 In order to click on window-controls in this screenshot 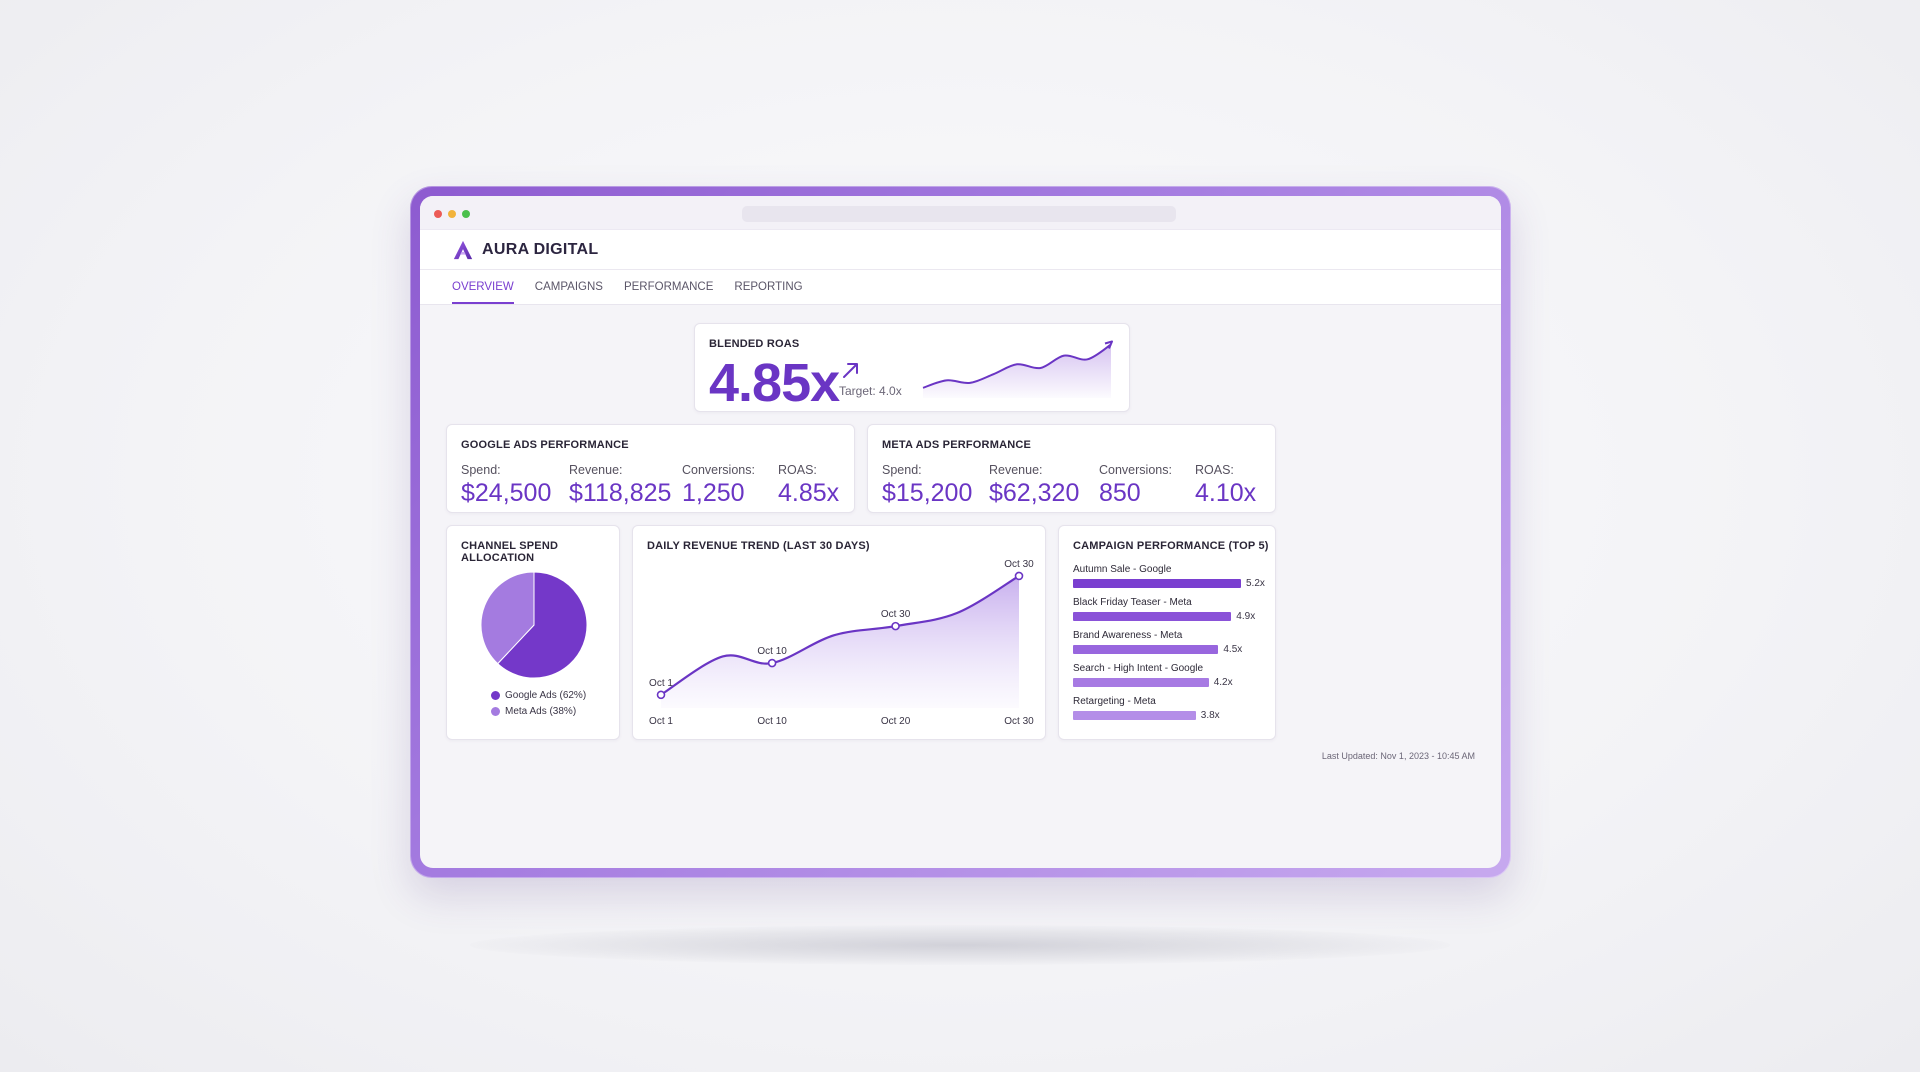, I will do `click(452, 214)`.